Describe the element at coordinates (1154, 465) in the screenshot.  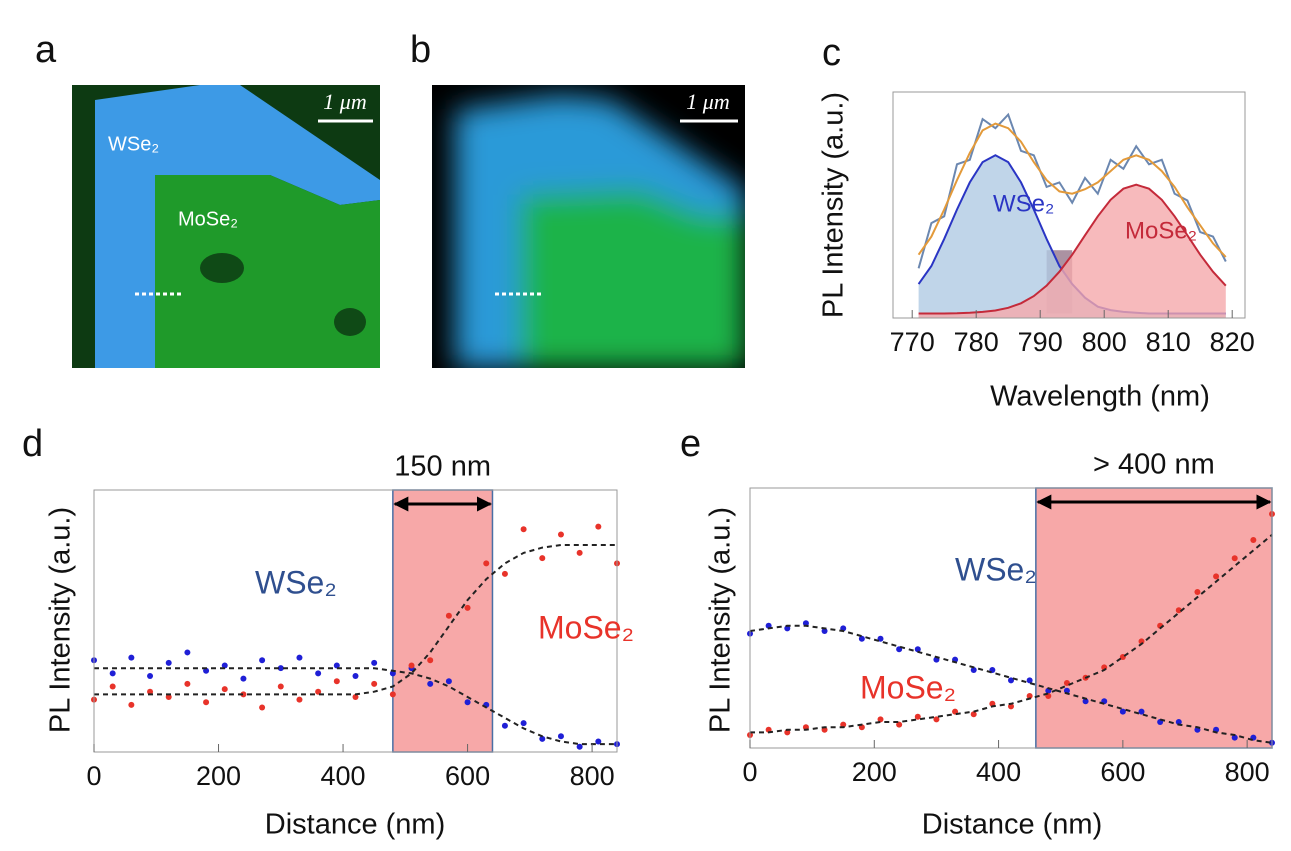
I see `annotation: > 400 nm` at that location.